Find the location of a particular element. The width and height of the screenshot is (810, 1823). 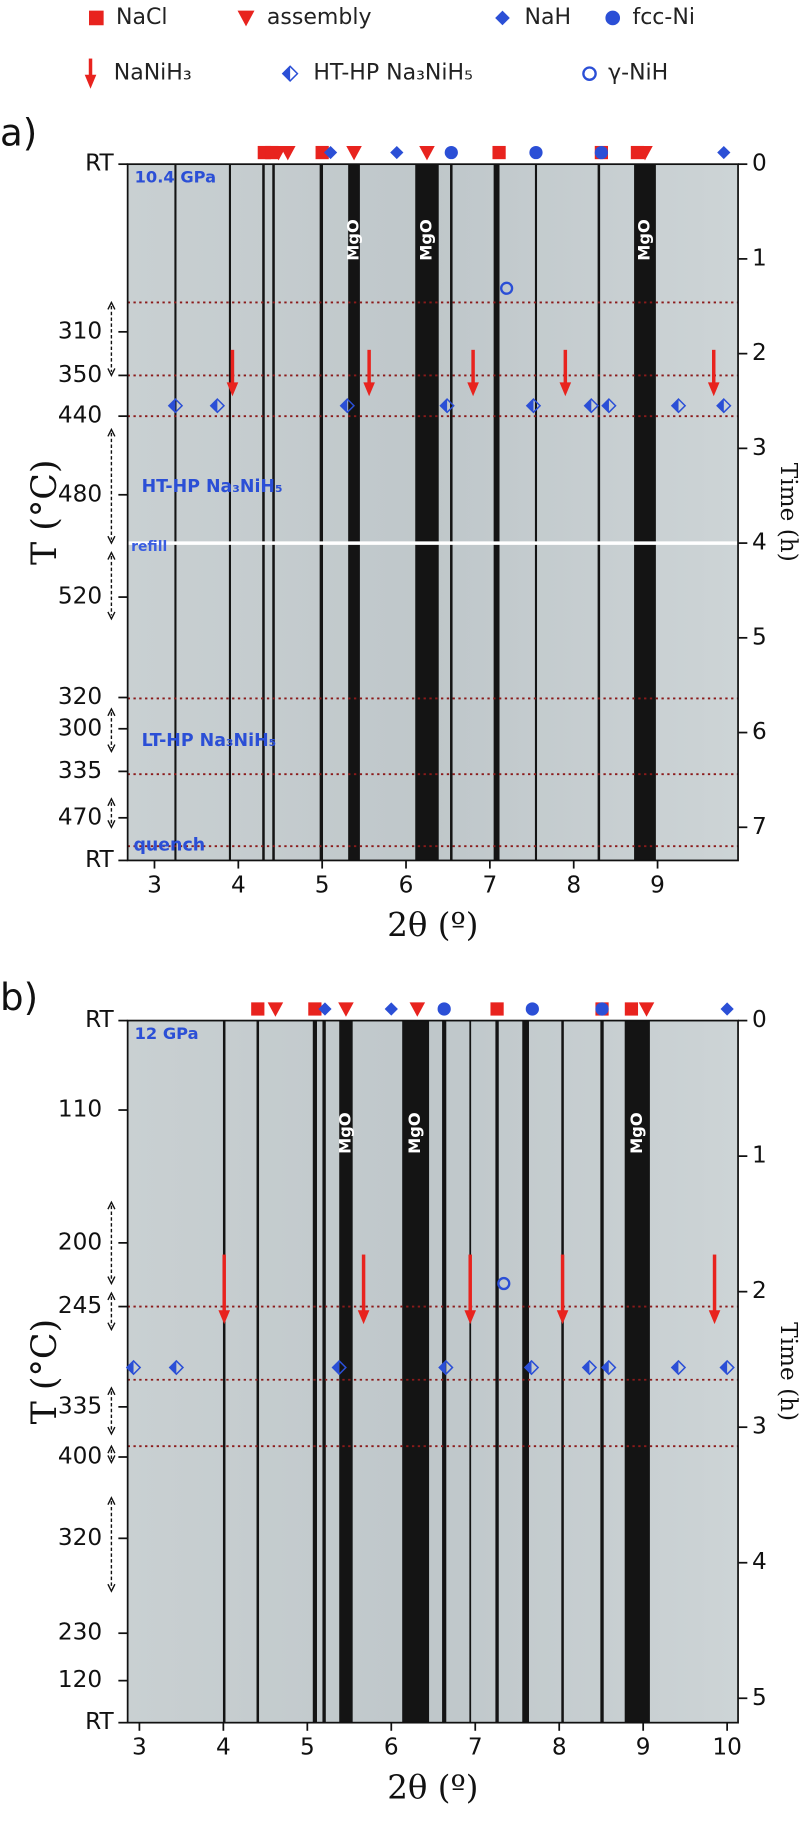

y-tick-label: 120 is located at coordinates (80, 1679).